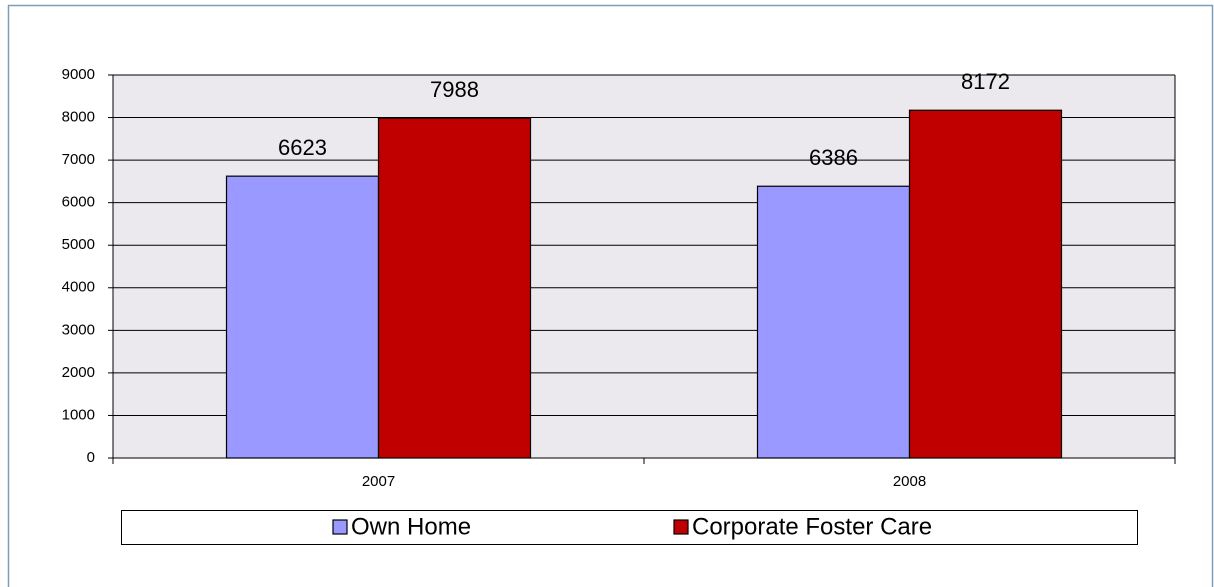  What do you see at coordinates (78, 287) in the screenshot?
I see `y-tick-label: 4000` at bounding box center [78, 287].